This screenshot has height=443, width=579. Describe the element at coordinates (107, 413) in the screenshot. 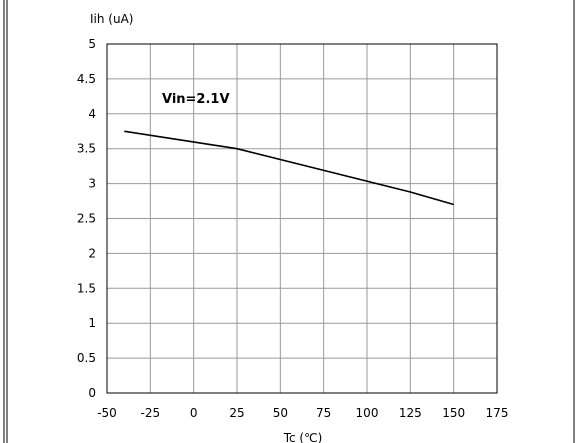

I see `x-tick-label: -50` at that location.